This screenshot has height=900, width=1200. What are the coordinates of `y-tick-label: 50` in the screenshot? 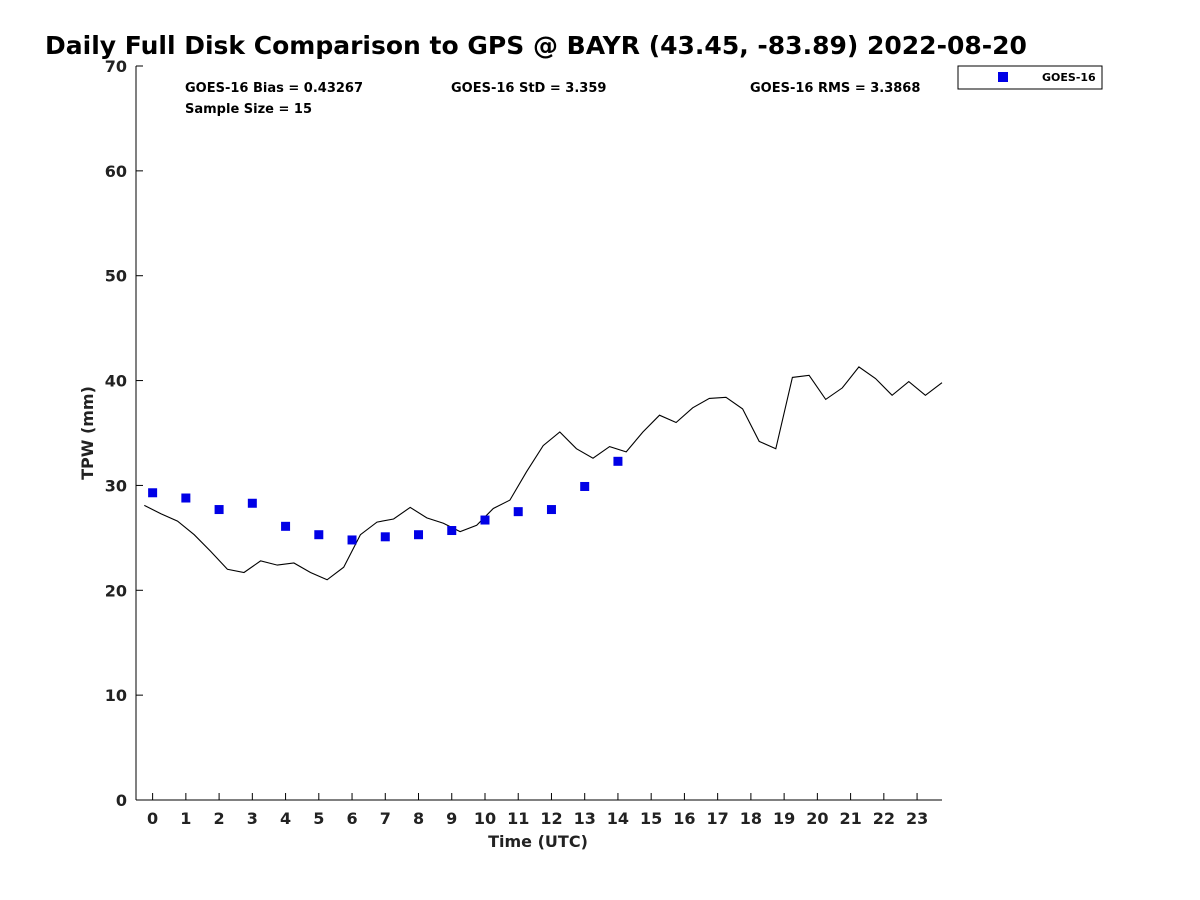 It's located at (116, 276).